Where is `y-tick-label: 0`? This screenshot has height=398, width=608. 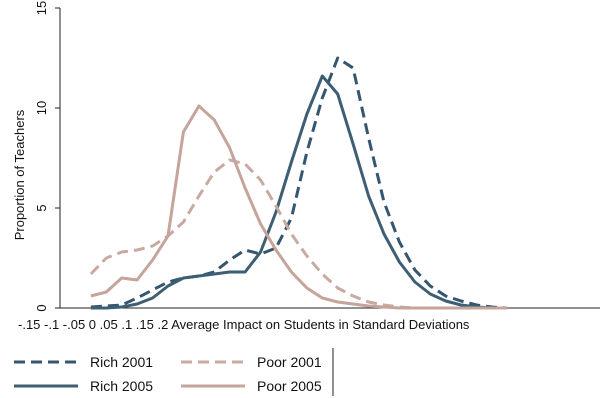 y-tick-label: 0 is located at coordinates (41, 307).